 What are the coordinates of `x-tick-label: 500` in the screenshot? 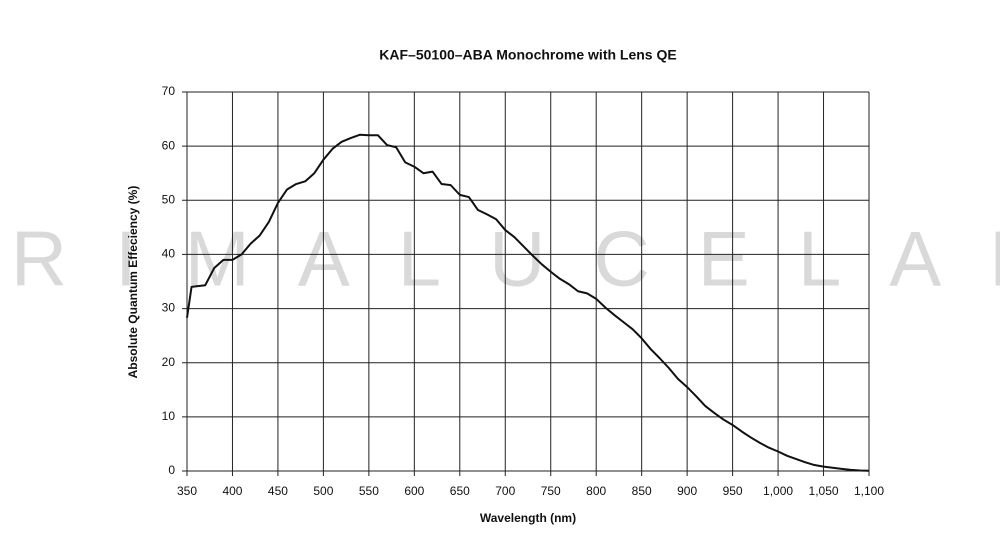 It's located at (323, 491).